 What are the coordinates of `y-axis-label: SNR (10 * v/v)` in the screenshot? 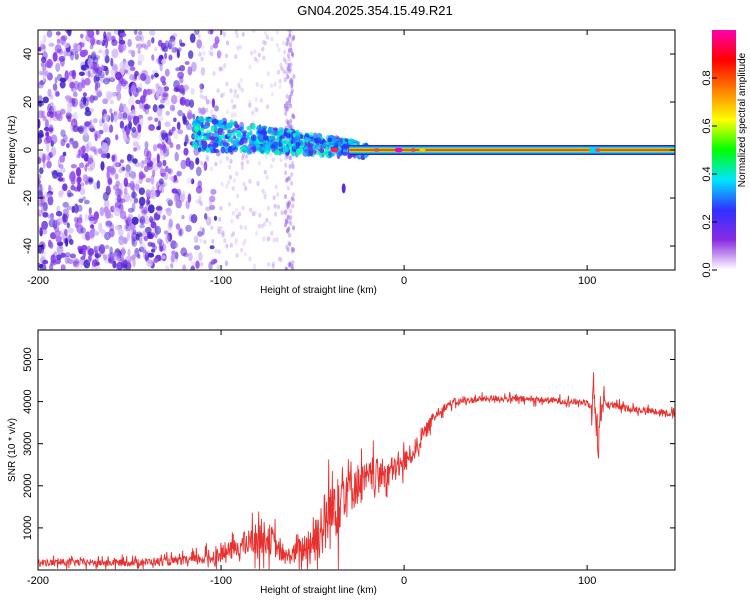 It's located at (12, 450).